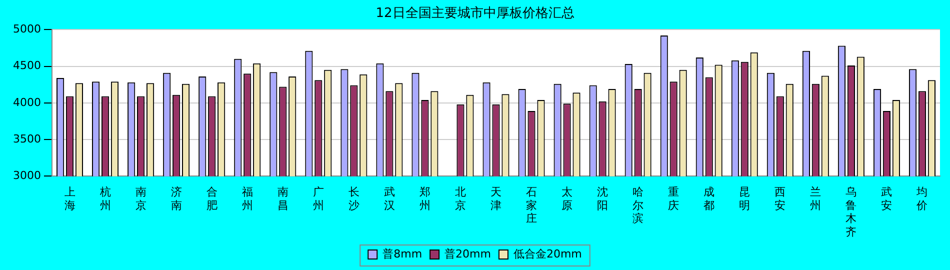  What do you see at coordinates (547, 253) in the screenshot?
I see `legend-label: 低合金20mm` at bounding box center [547, 253].